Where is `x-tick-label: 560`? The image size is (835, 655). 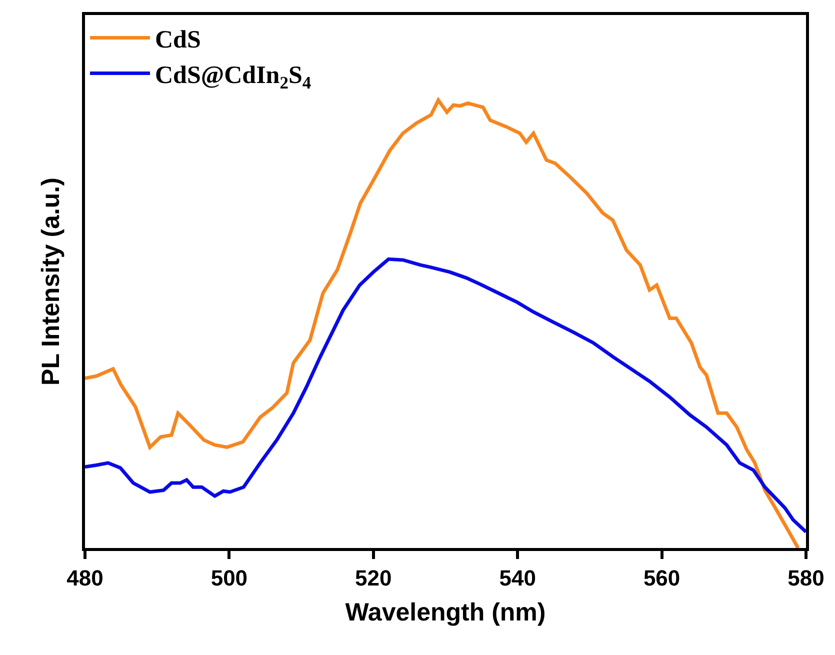 x-tick-label: 560 is located at coordinates (661, 577).